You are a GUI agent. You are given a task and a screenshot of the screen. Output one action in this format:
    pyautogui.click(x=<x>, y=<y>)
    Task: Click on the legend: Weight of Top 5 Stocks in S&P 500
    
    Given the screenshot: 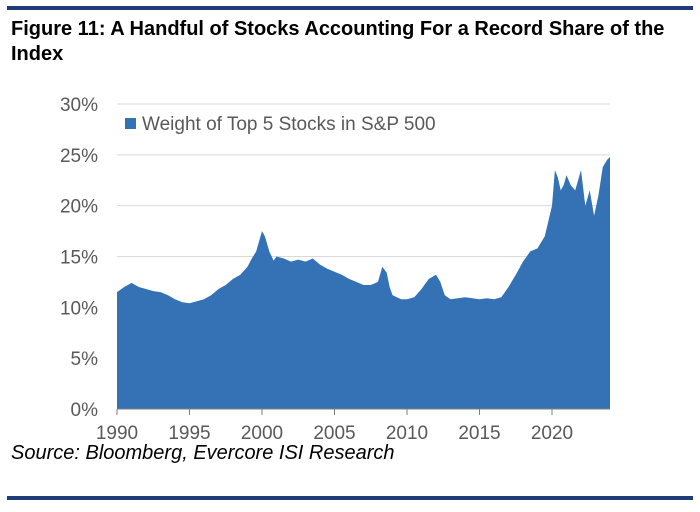 What is the action you would take?
    pyautogui.click(x=280, y=124)
    